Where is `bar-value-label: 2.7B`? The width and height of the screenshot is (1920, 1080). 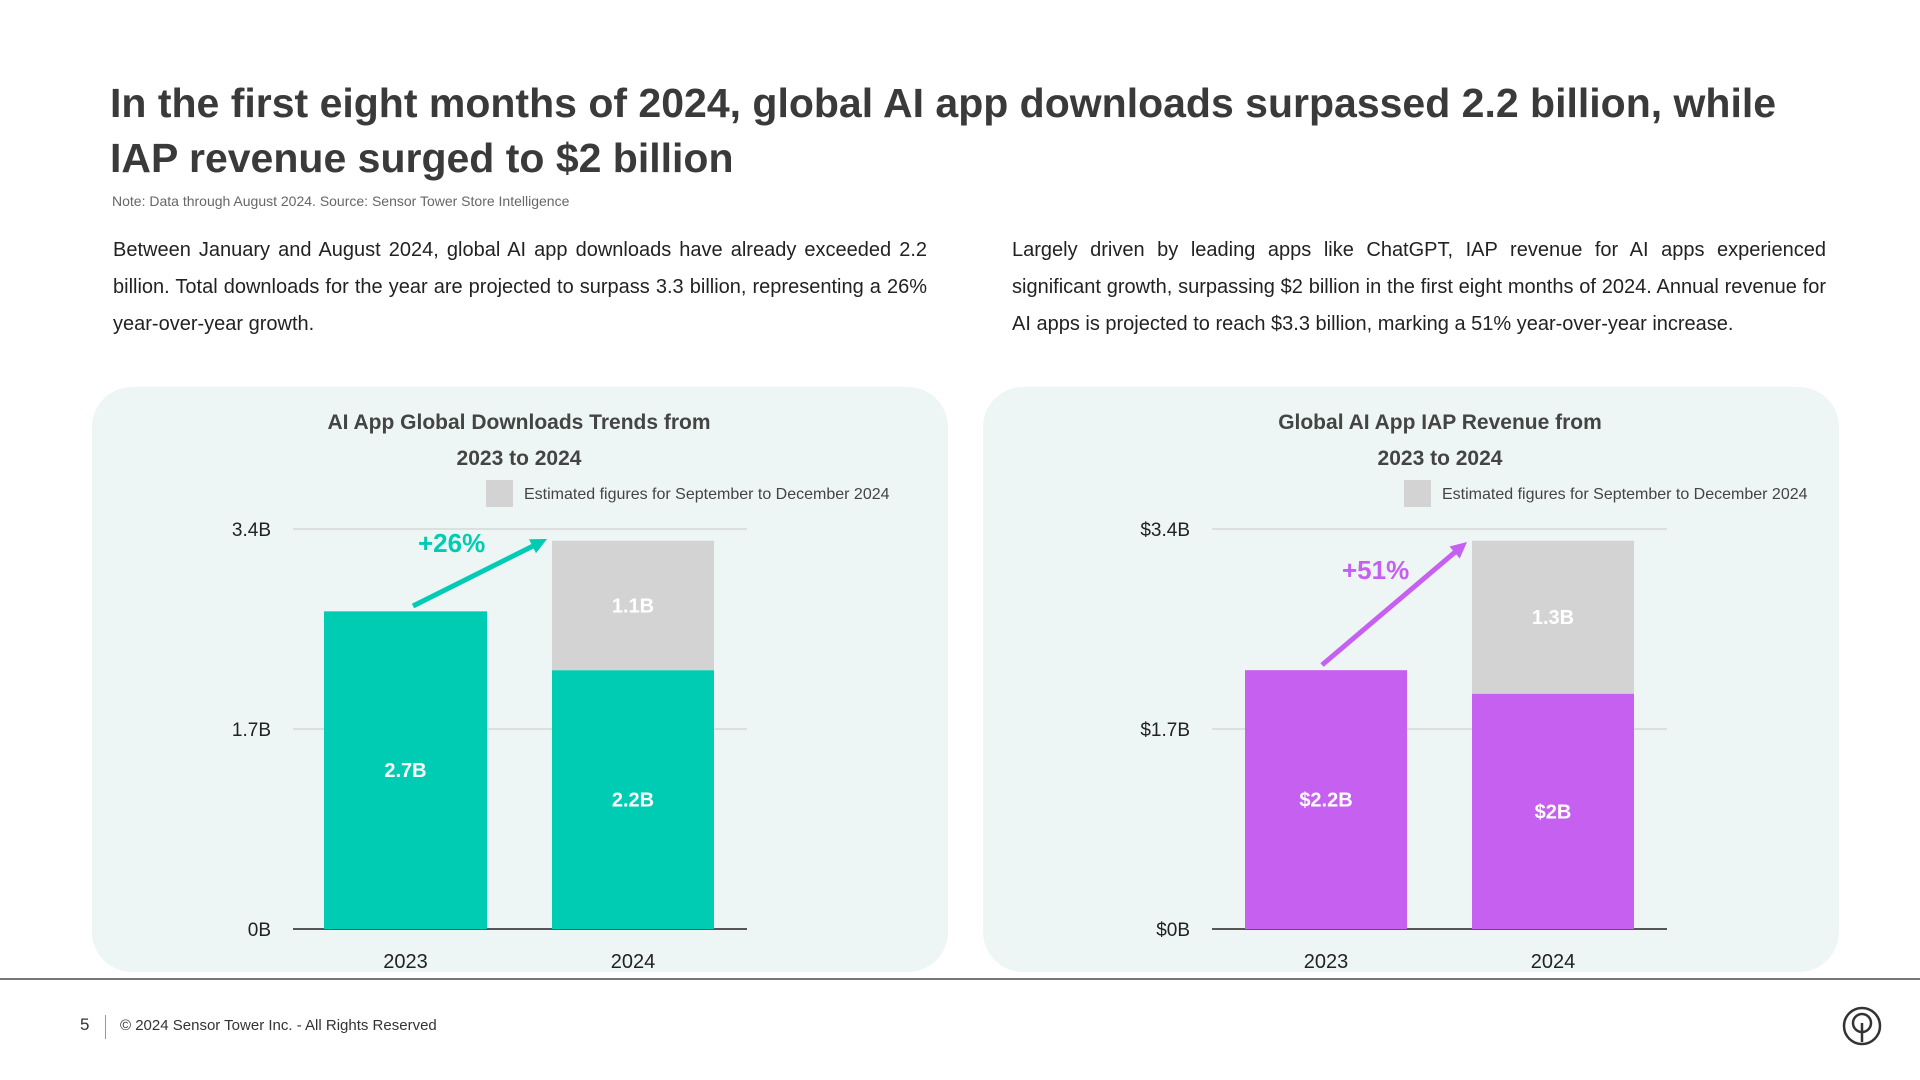 bar-value-label: 2.7B is located at coordinates (405, 771).